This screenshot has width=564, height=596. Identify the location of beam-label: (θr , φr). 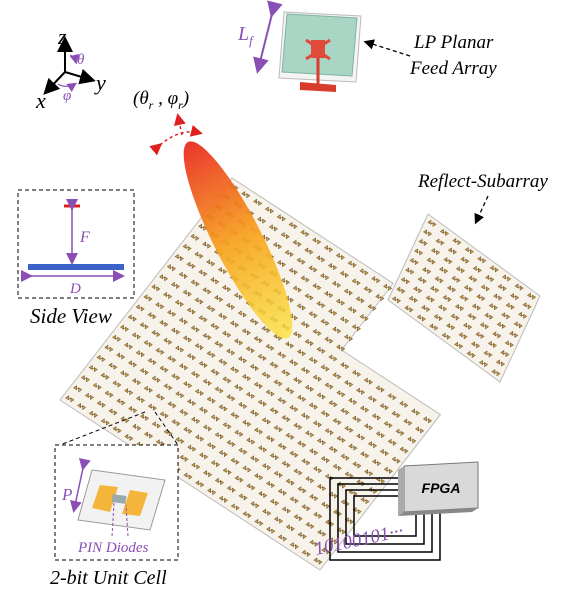
(161, 100).